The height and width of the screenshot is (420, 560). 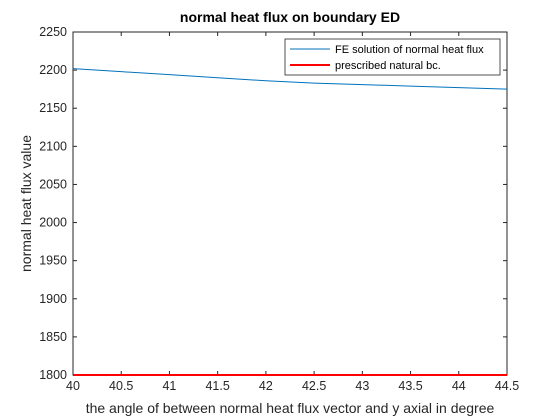 I want to click on x-tick-label: 42.5, so click(x=314, y=386).